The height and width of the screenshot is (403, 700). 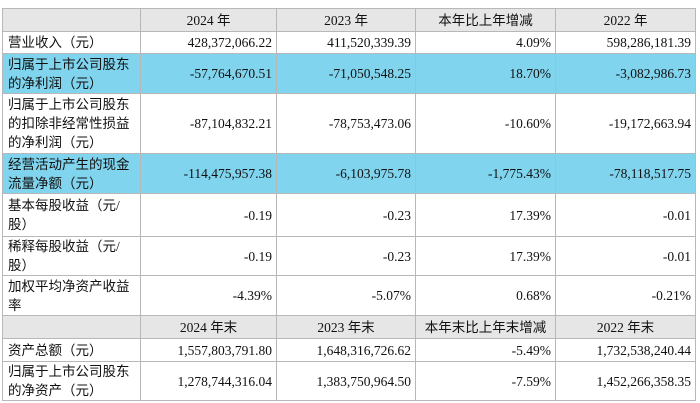 What do you see at coordinates (71, 215) in the screenshot?
I see `row-label: 基本每股收益（元/股）` at bounding box center [71, 215].